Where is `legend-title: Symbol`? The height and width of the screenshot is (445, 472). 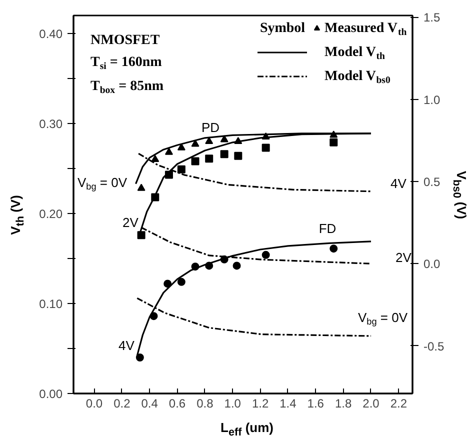
legend-title: Symbol is located at coordinates (283, 28).